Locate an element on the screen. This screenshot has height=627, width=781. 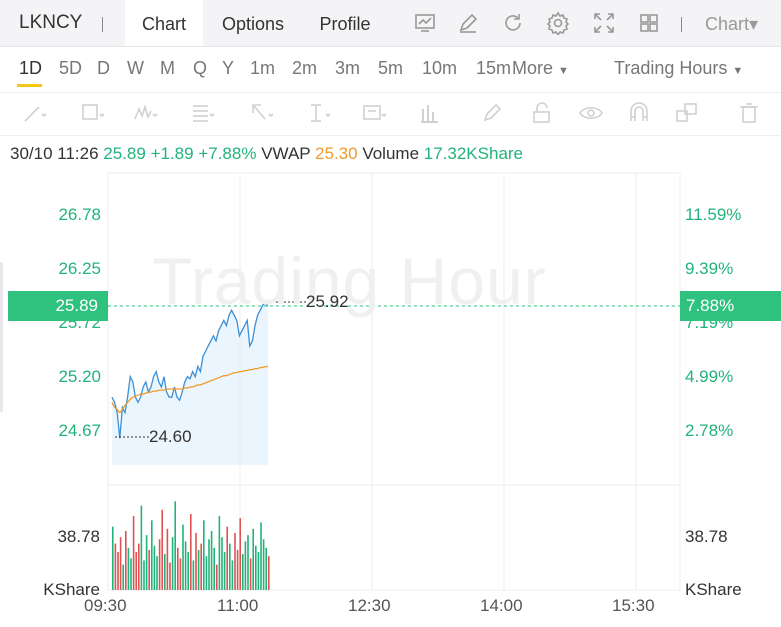
hours-label: Trading Hours is located at coordinates (671, 68).